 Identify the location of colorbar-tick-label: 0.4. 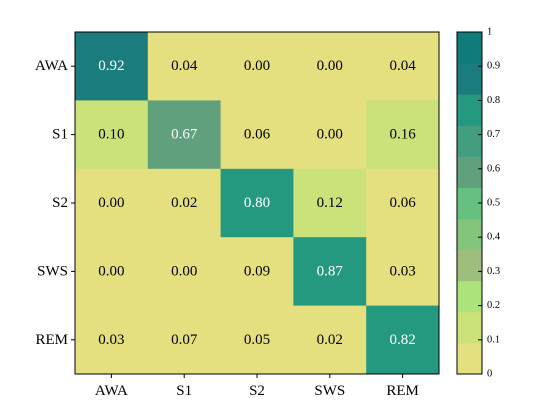
(494, 237).